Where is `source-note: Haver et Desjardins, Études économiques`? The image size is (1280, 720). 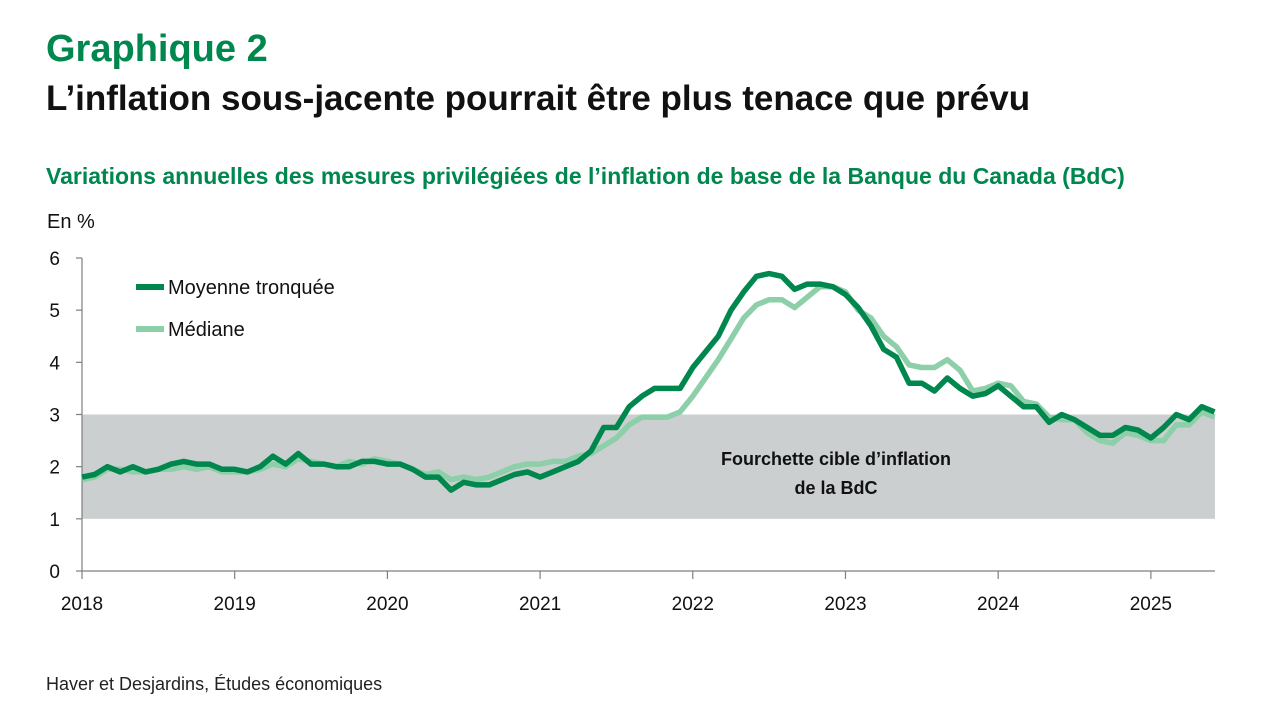
source-note: Haver et Desjardins, Études économiques is located at coordinates (214, 684).